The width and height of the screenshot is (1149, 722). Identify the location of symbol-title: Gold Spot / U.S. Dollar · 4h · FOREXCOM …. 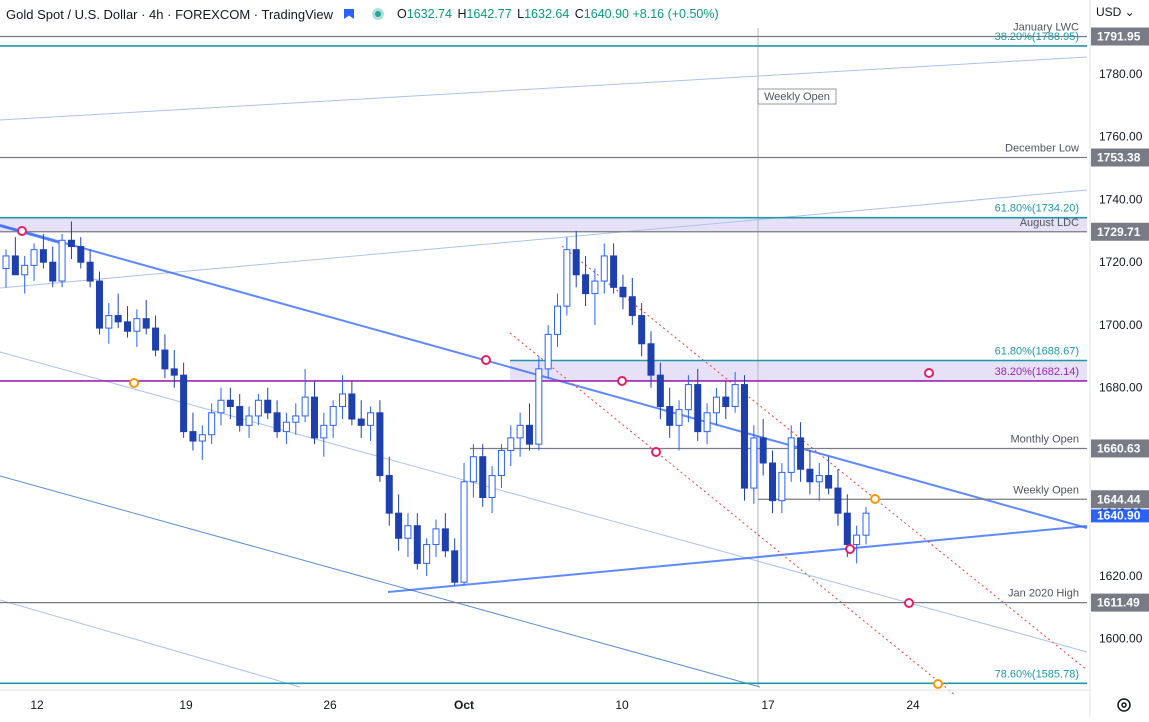
(170, 14).